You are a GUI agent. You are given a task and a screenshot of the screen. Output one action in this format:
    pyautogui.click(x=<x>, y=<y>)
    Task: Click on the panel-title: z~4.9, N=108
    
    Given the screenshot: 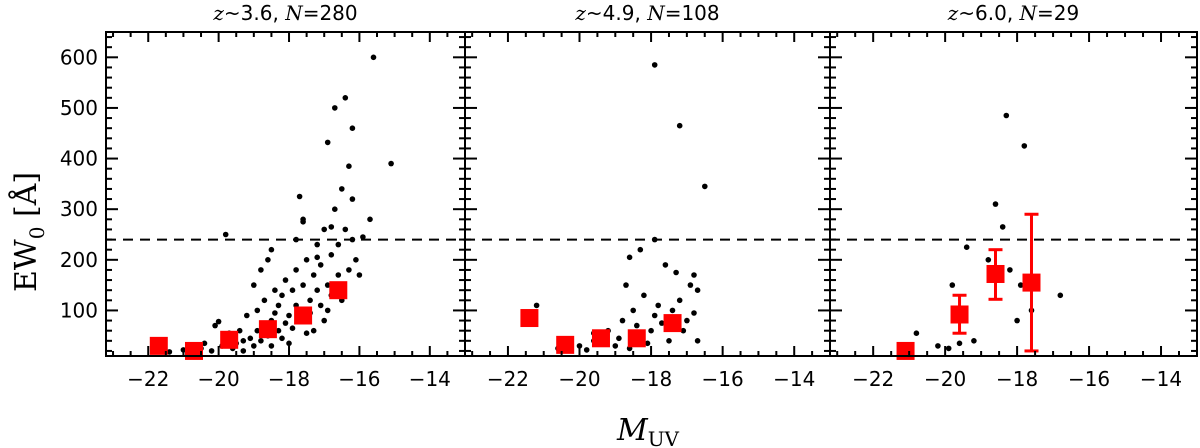 What is the action you would take?
    pyautogui.click(x=646, y=13)
    